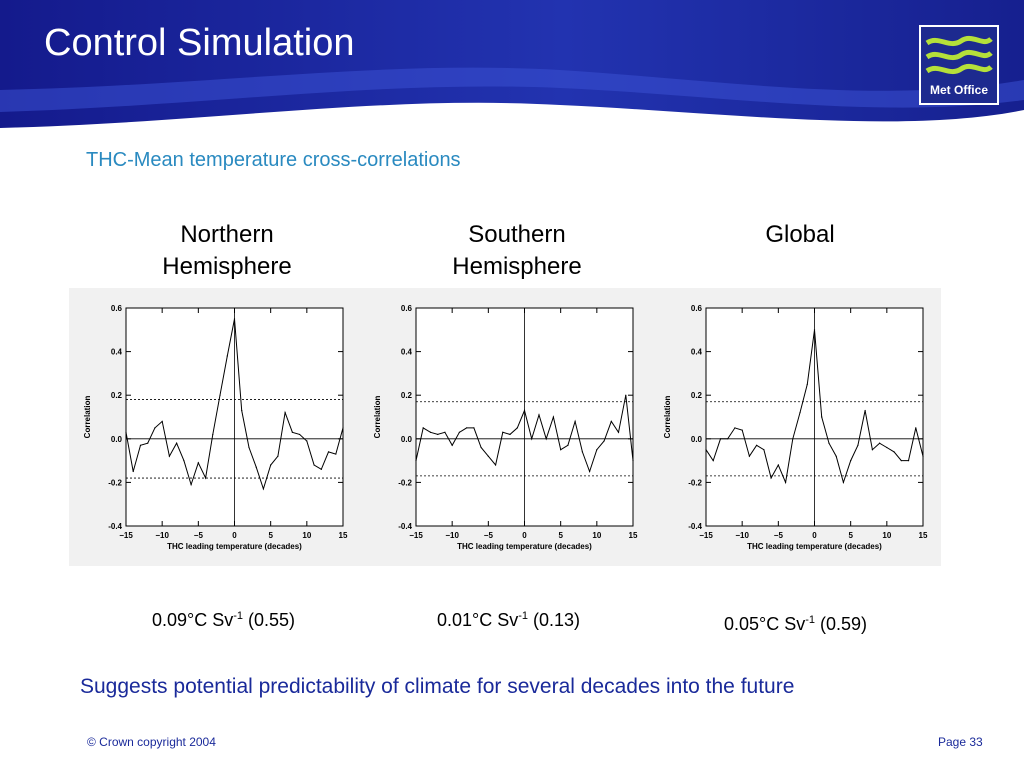 The image size is (1024, 768). What do you see at coordinates (524, 535) in the screenshot?
I see `x-tick-label: 0` at bounding box center [524, 535].